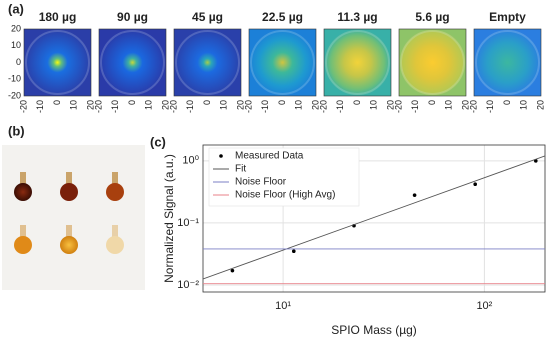  I want to click on legend-label: Noise Floor, so click(261, 182).